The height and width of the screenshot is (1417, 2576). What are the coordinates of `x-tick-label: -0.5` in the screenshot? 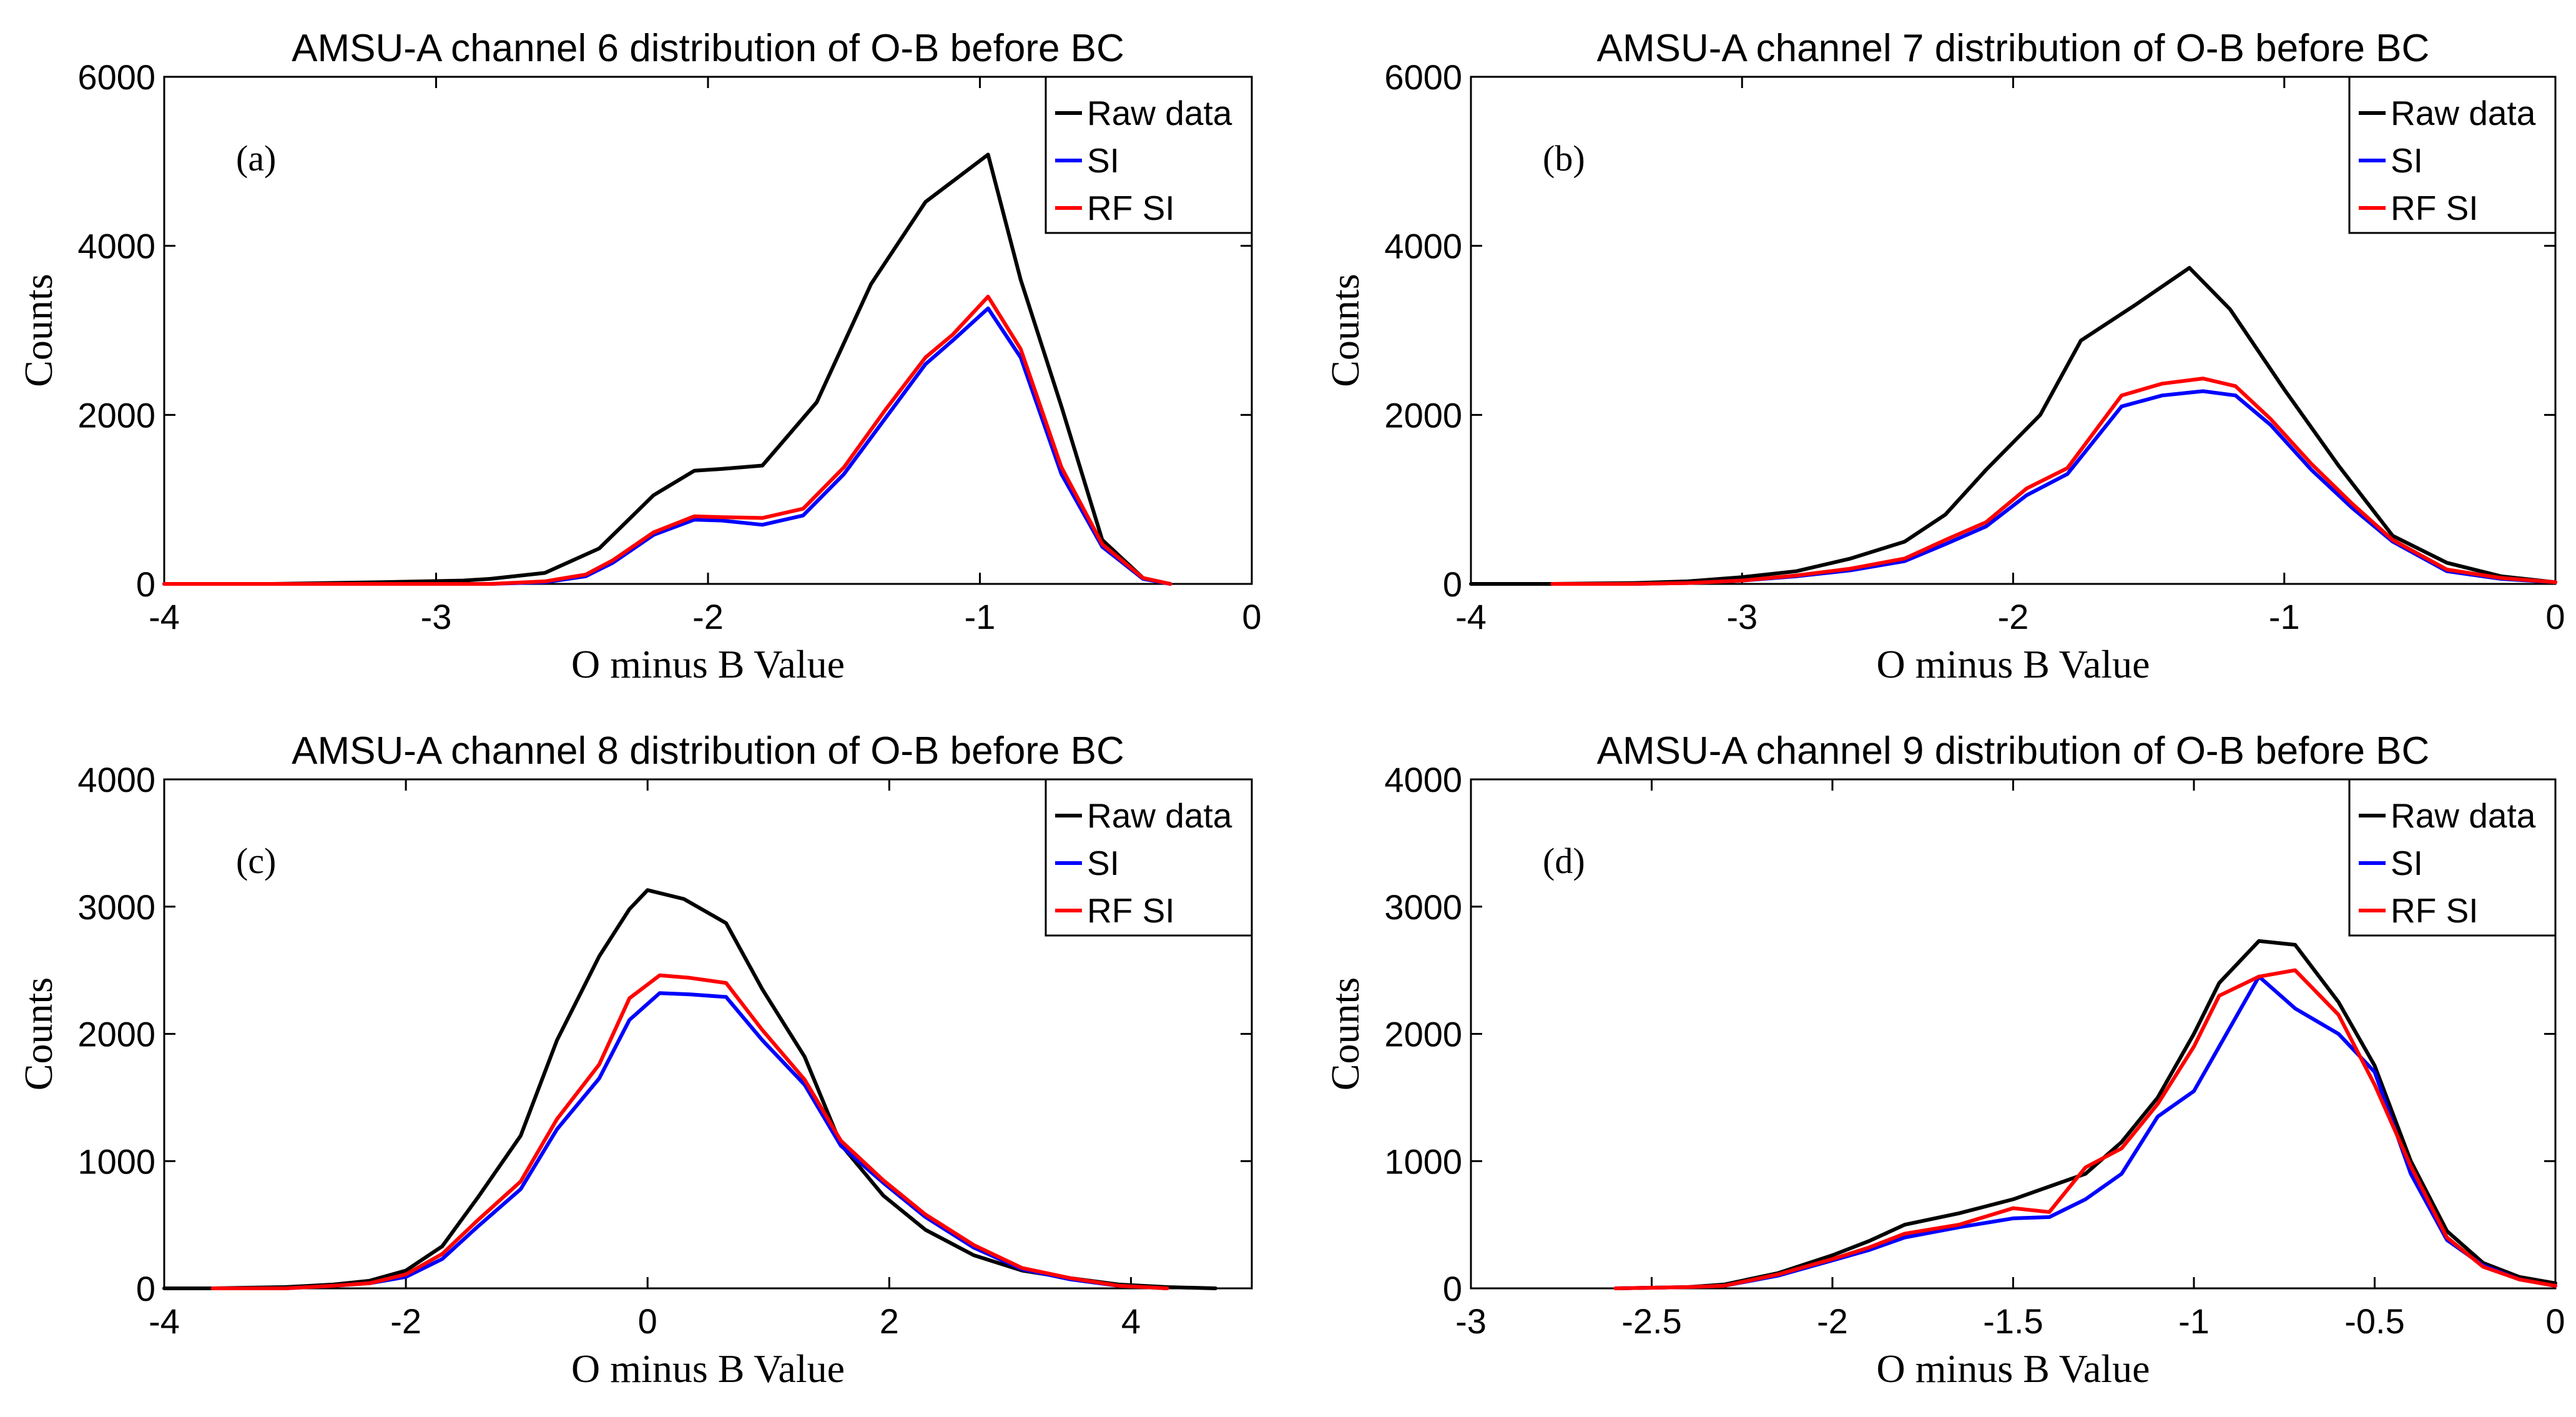 It's located at (2374, 1321).